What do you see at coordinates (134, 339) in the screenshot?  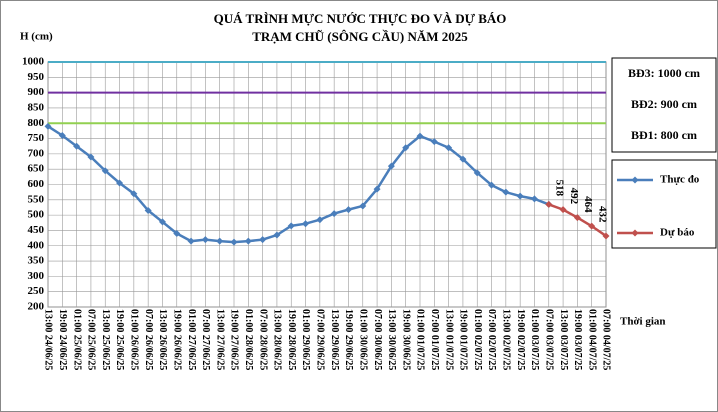 I see `x-tick-label: 01:00 26/06/25` at bounding box center [134, 339].